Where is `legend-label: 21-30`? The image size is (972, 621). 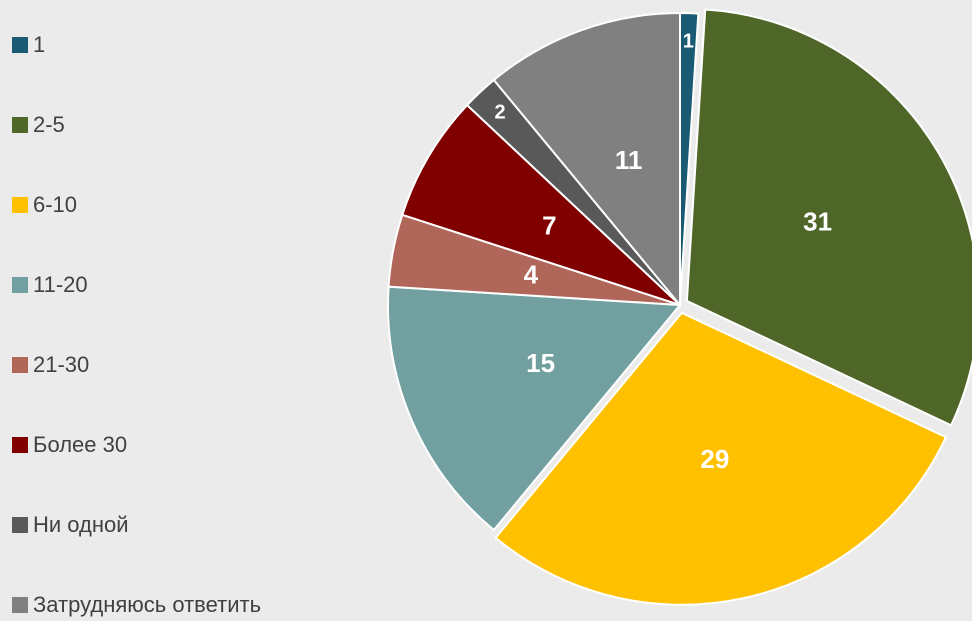
legend-label: 21-30 is located at coordinates (61, 364).